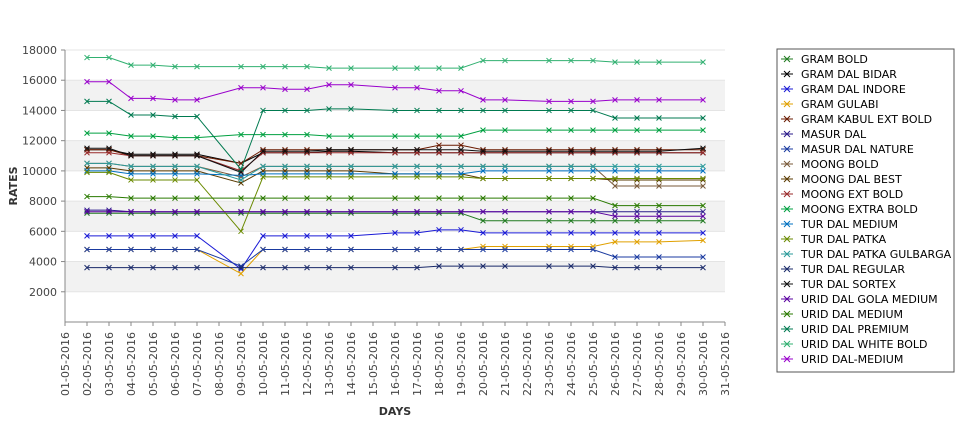 The width and height of the screenshot is (975, 433). Describe the element at coordinates (39, 141) in the screenshot. I see `y-tick-label: 12000` at that location.